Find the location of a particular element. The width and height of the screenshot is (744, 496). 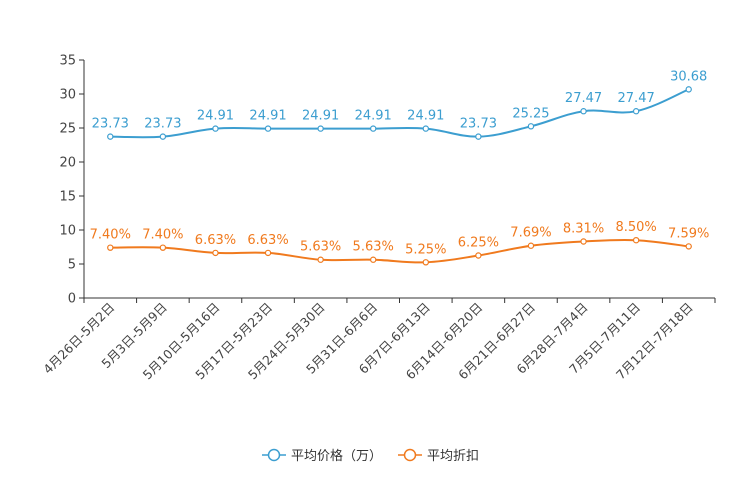

data-label: 25.25 is located at coordinates (530, 113).